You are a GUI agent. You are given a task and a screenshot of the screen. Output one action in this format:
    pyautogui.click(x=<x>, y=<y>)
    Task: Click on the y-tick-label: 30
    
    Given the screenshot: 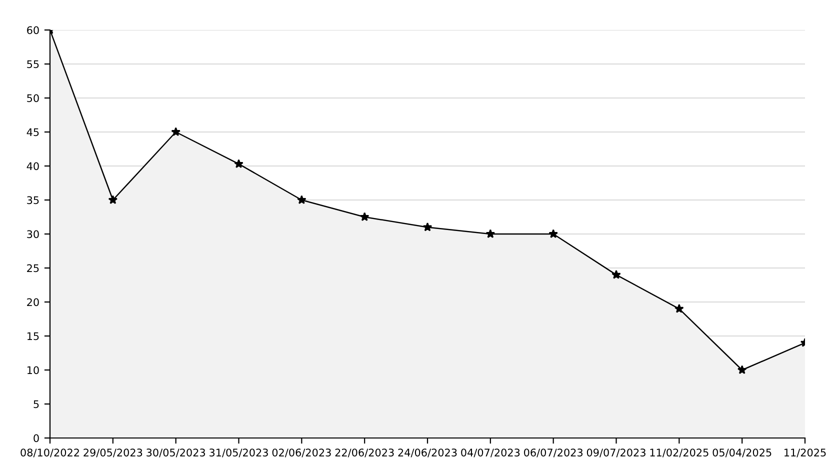 What is the action you would take?
    pyautogui.click(x=33, y=234)
    